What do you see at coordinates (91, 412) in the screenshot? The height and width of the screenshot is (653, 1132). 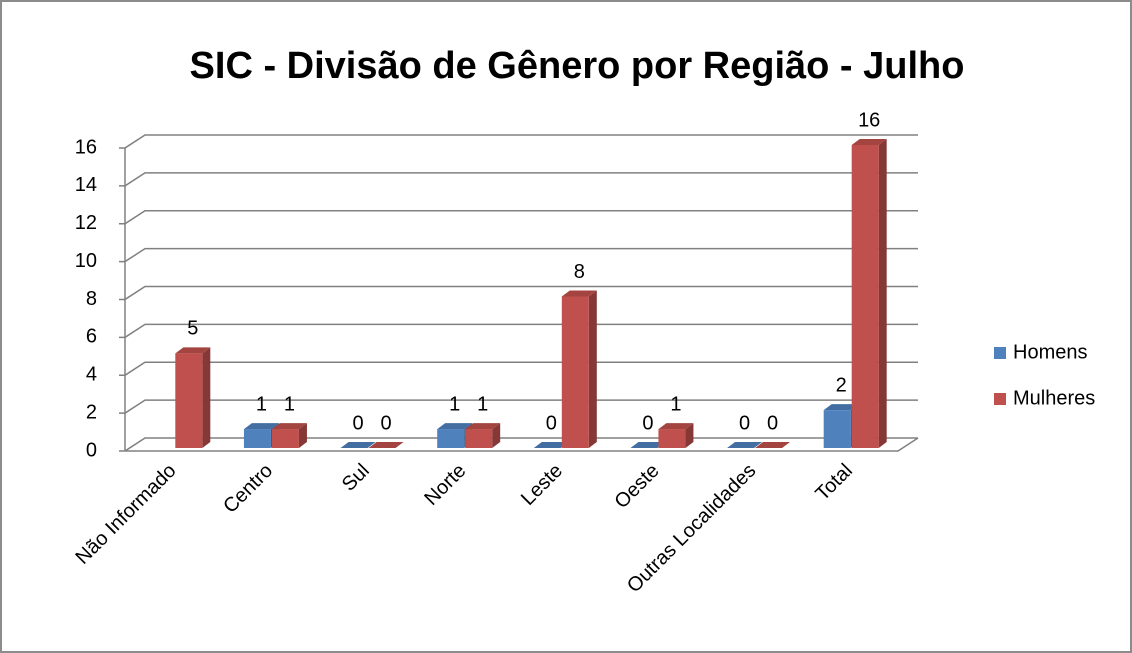 I see `y-tick-label: 2` at bounding box center [91, 412].